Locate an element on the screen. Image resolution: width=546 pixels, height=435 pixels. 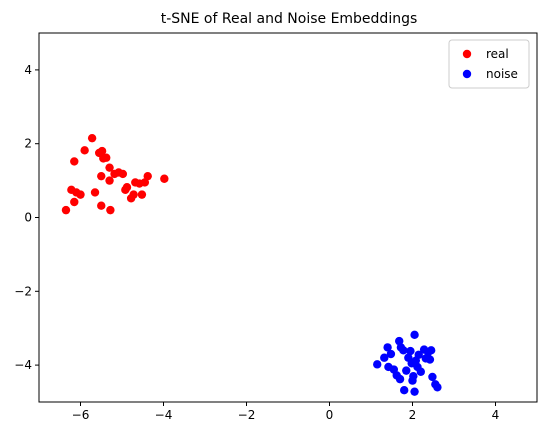
x-axis: −6 −4 −2 0 2 4 is located at coordinates (286, 412).